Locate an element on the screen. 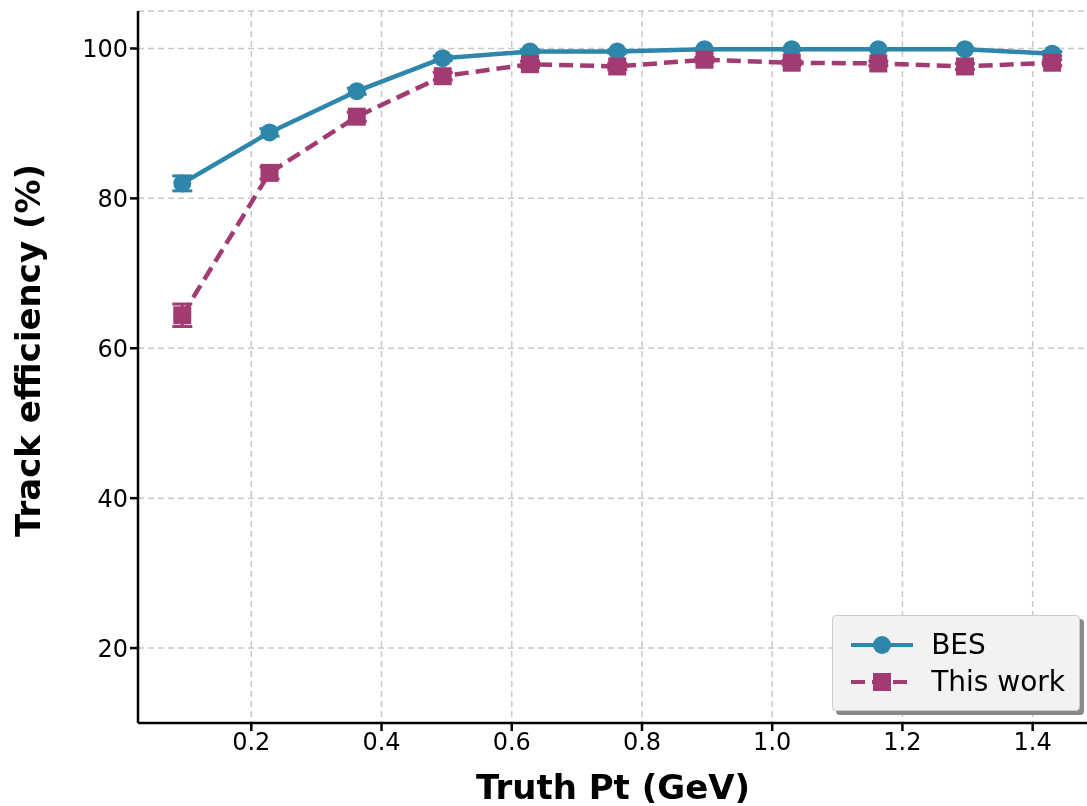  y-tick-label: 20 is located at coordinates (112, 648).